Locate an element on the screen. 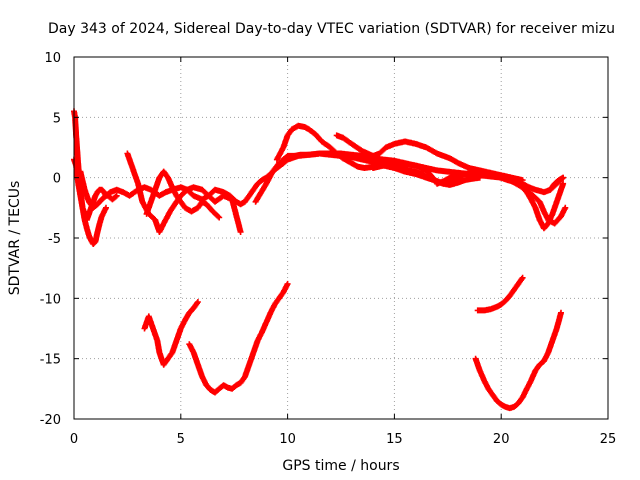 The height and width of the screenshot is (480, 640). x-tick-label: 20 is located at coordinates (501, 439).